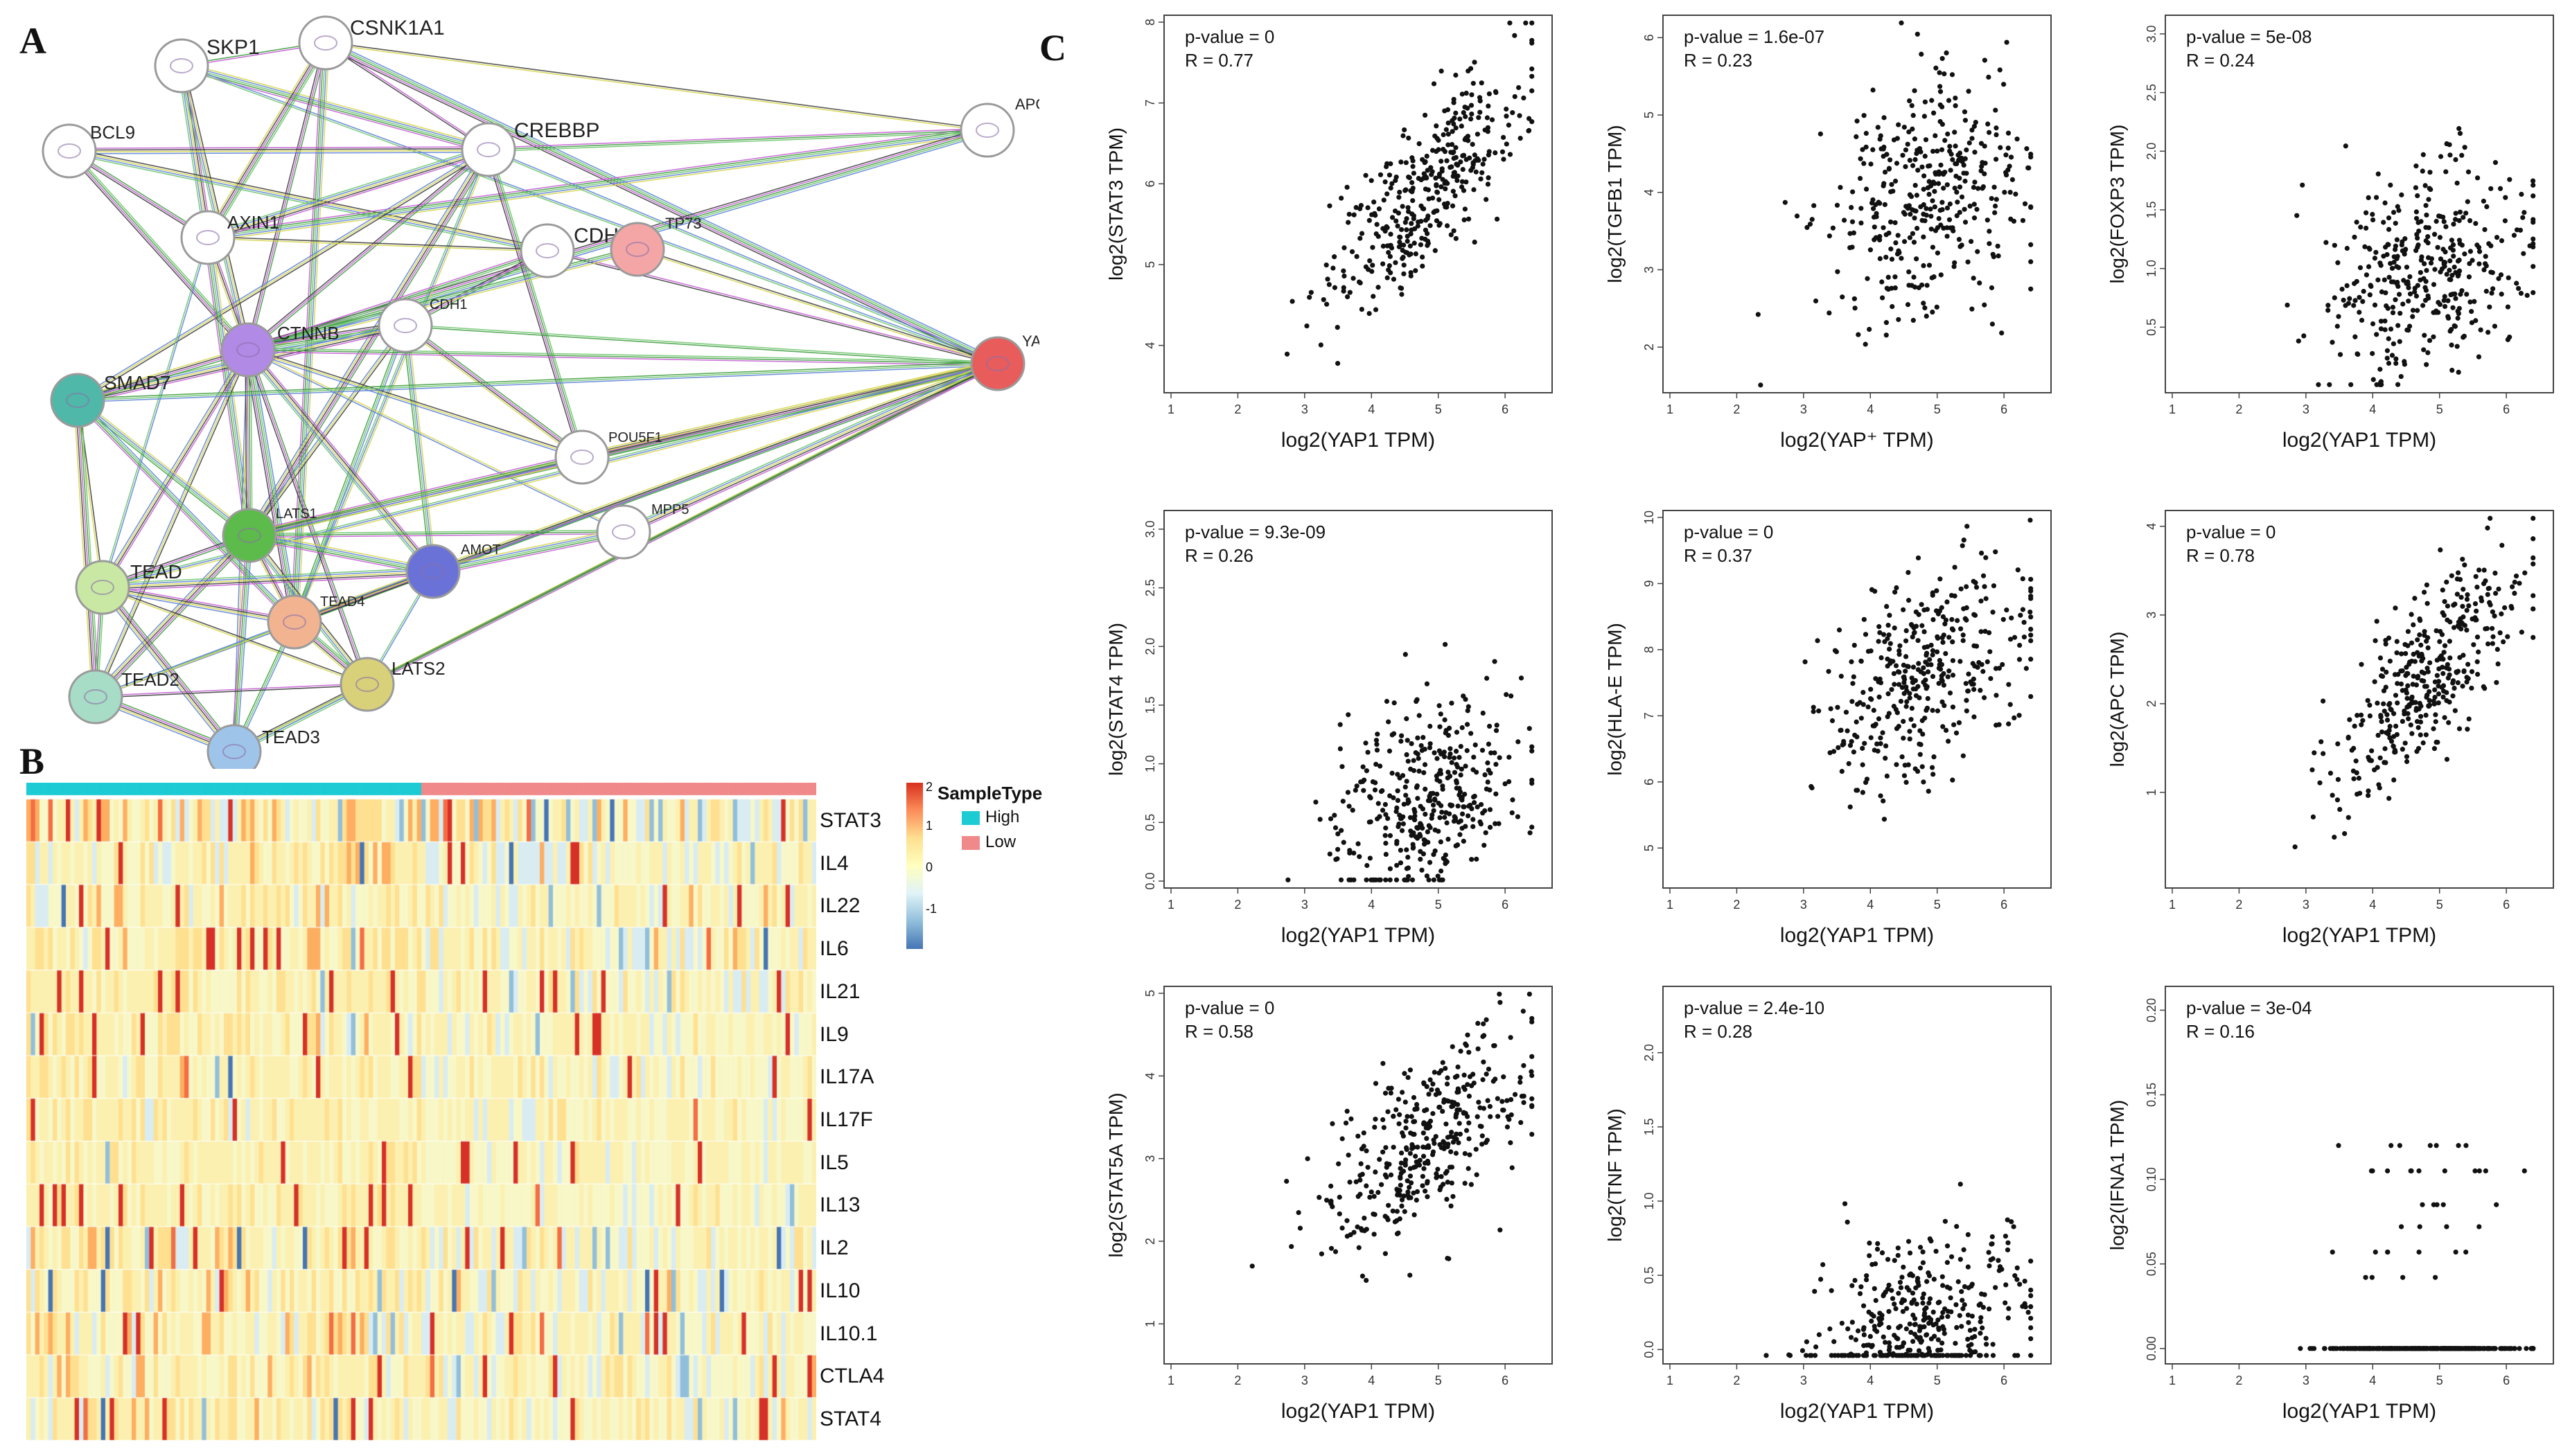 Image resolution: width=2570 pixels, height=1456 pixels. What do you see at coordinates (433, 571) in the screenshot?
I see `network-node-amot` at bounding box center [433, 571].